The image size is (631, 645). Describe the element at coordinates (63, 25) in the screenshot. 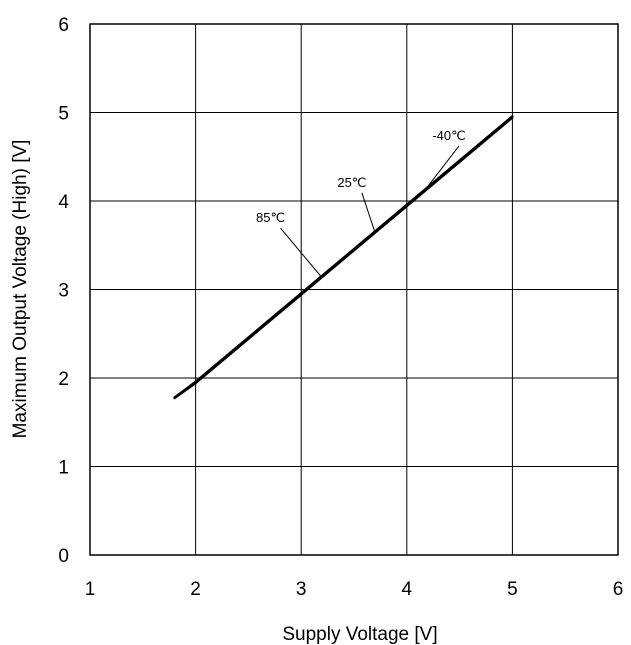

I see `y-tick-label: 6` at that location.